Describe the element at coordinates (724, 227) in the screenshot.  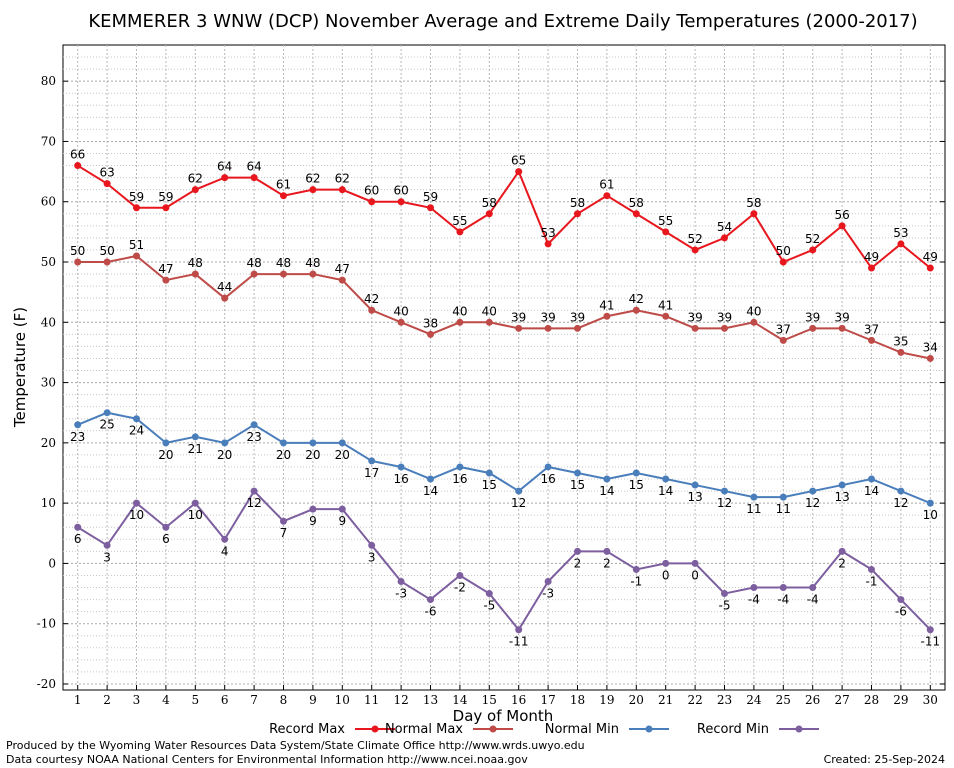
I see `data-label: 54` at that location.